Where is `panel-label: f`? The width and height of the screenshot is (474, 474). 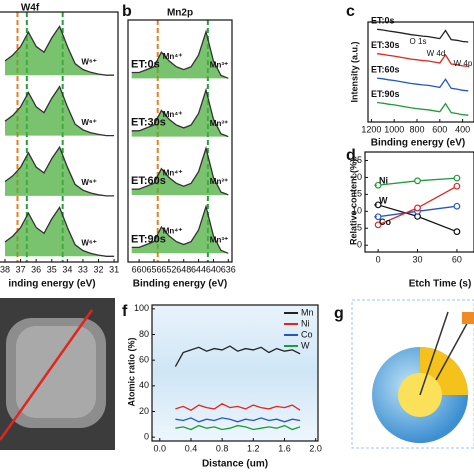
panel-label: f is located at coordinates (125, 311).